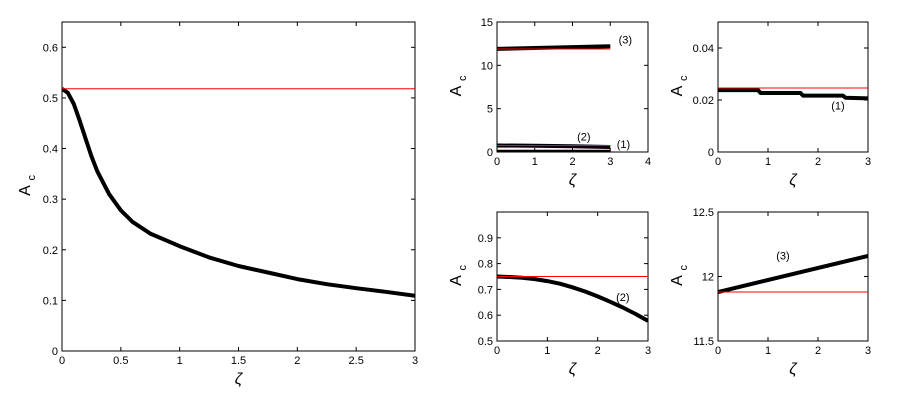  I want to click on y-tick-label: 10, so click(487, 66).